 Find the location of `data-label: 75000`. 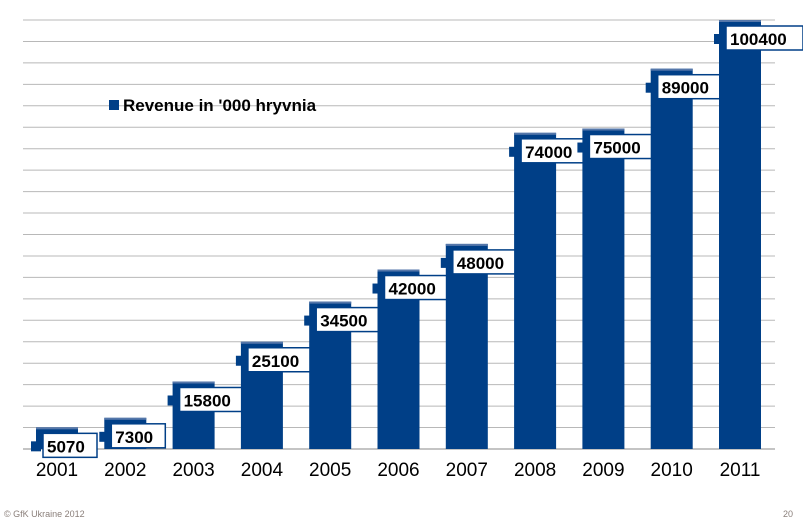

data-label: 75000 is located at coordinates (616, 148).